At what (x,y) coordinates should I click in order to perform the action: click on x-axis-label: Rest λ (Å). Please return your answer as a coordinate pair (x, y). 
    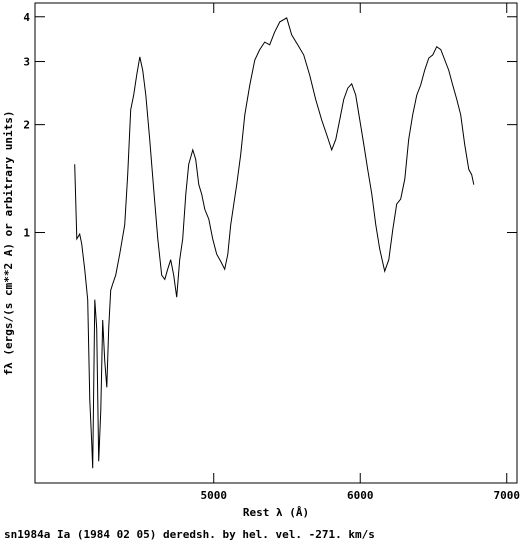
    Looking at the image, I should click on (276, 512).